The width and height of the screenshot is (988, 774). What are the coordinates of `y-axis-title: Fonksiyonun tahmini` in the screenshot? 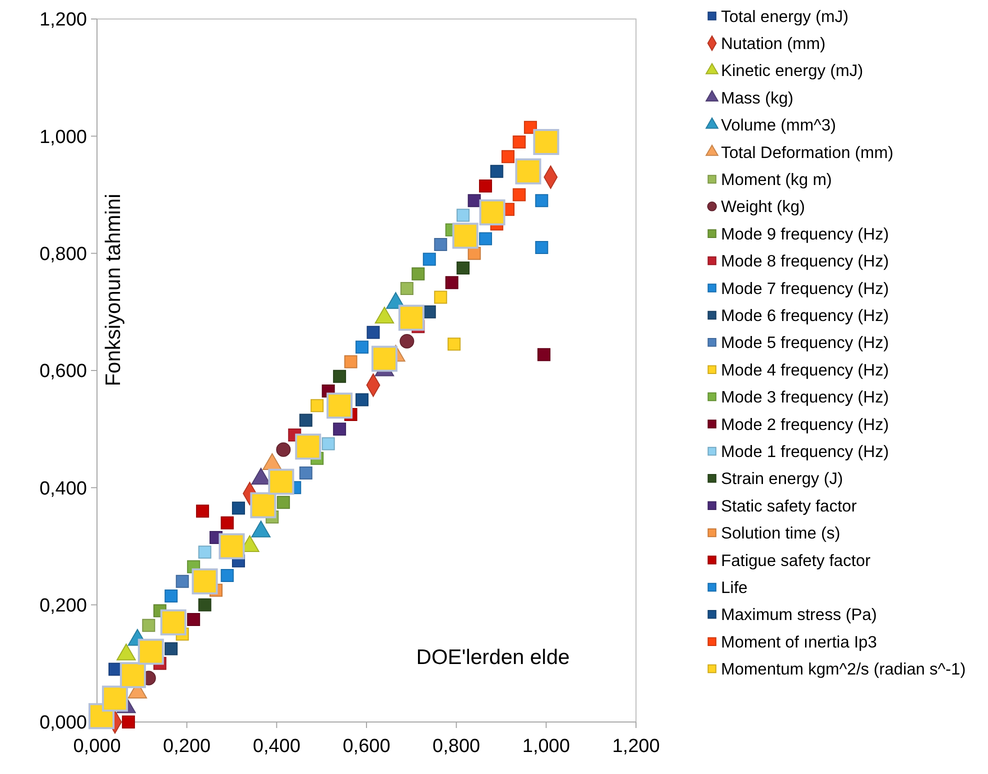 It's located at (113, 290).